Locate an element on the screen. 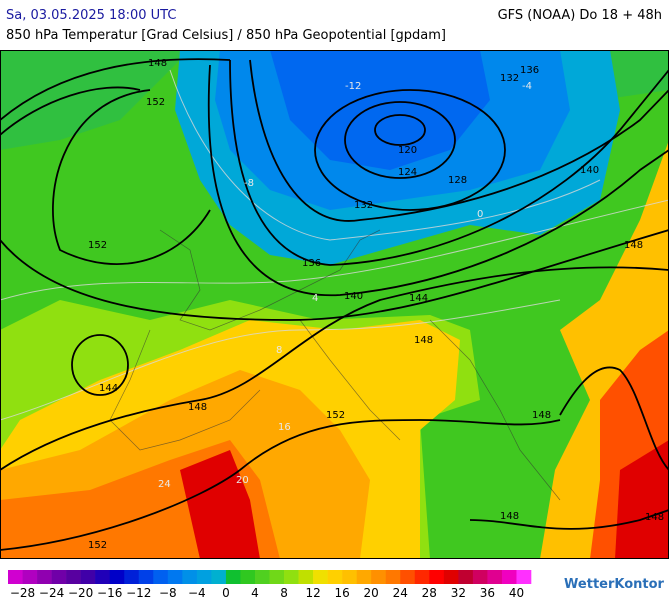 The width and height of the screenshot is (669, 604). isotherm-label: 24 is located at coordinates (164, 484).